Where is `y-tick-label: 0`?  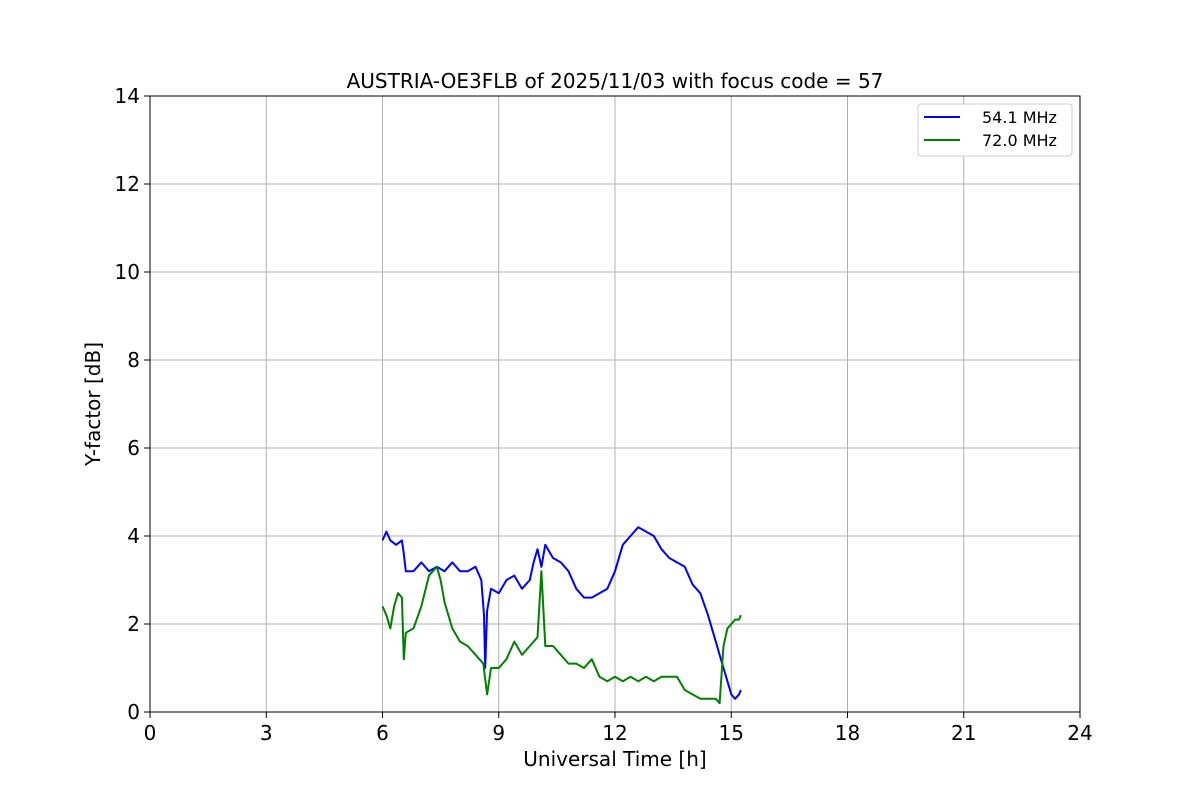
y-tick-label: 0 is located at coordinates (133, 712).